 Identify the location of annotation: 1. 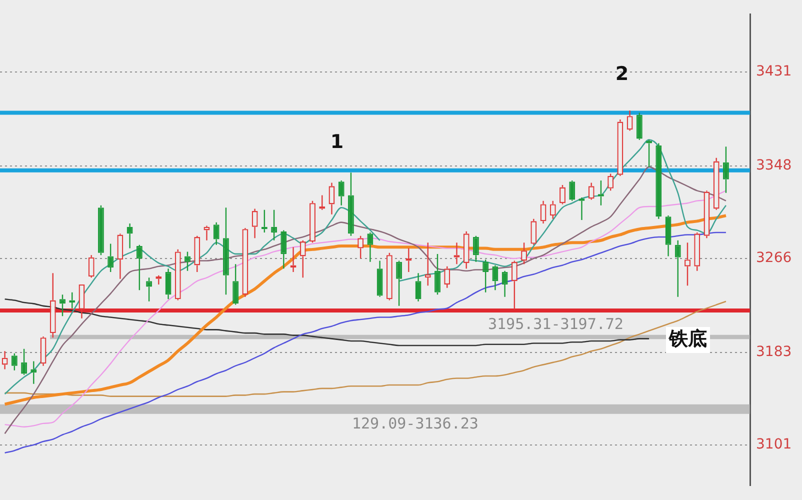
(337, 141).